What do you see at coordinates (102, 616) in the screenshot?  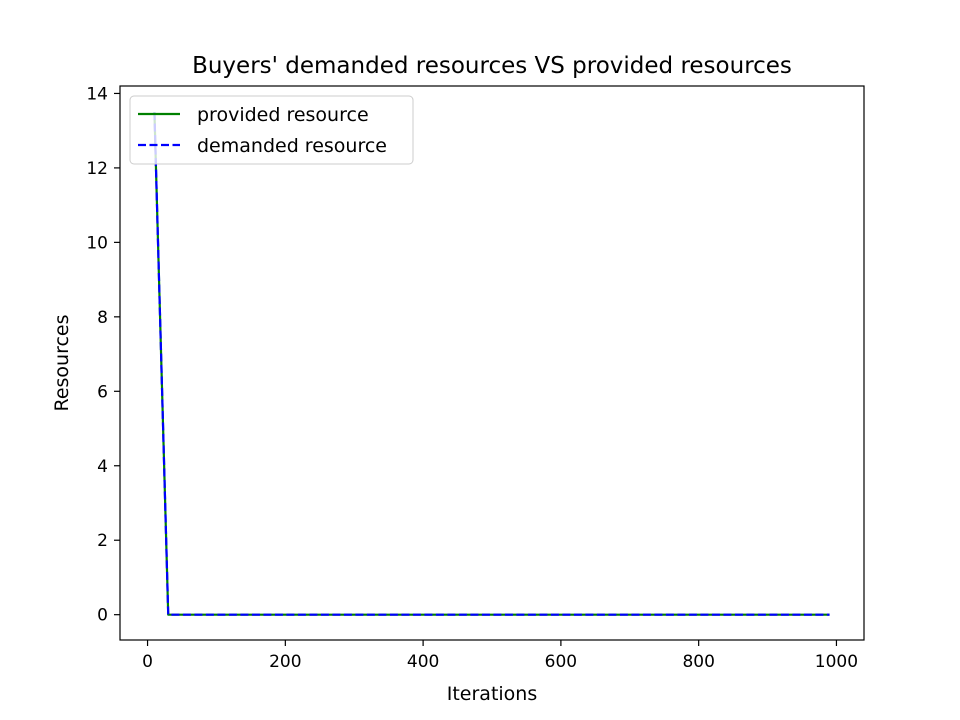 I see `y-tick-label: 0` at bounding box center [102, 616].